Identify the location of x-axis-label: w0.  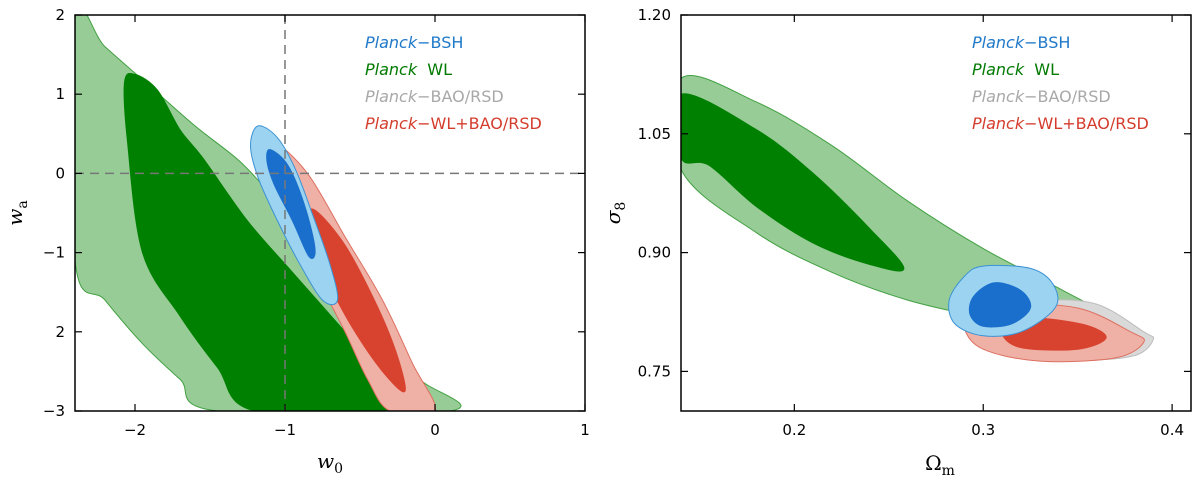
(330, 463).